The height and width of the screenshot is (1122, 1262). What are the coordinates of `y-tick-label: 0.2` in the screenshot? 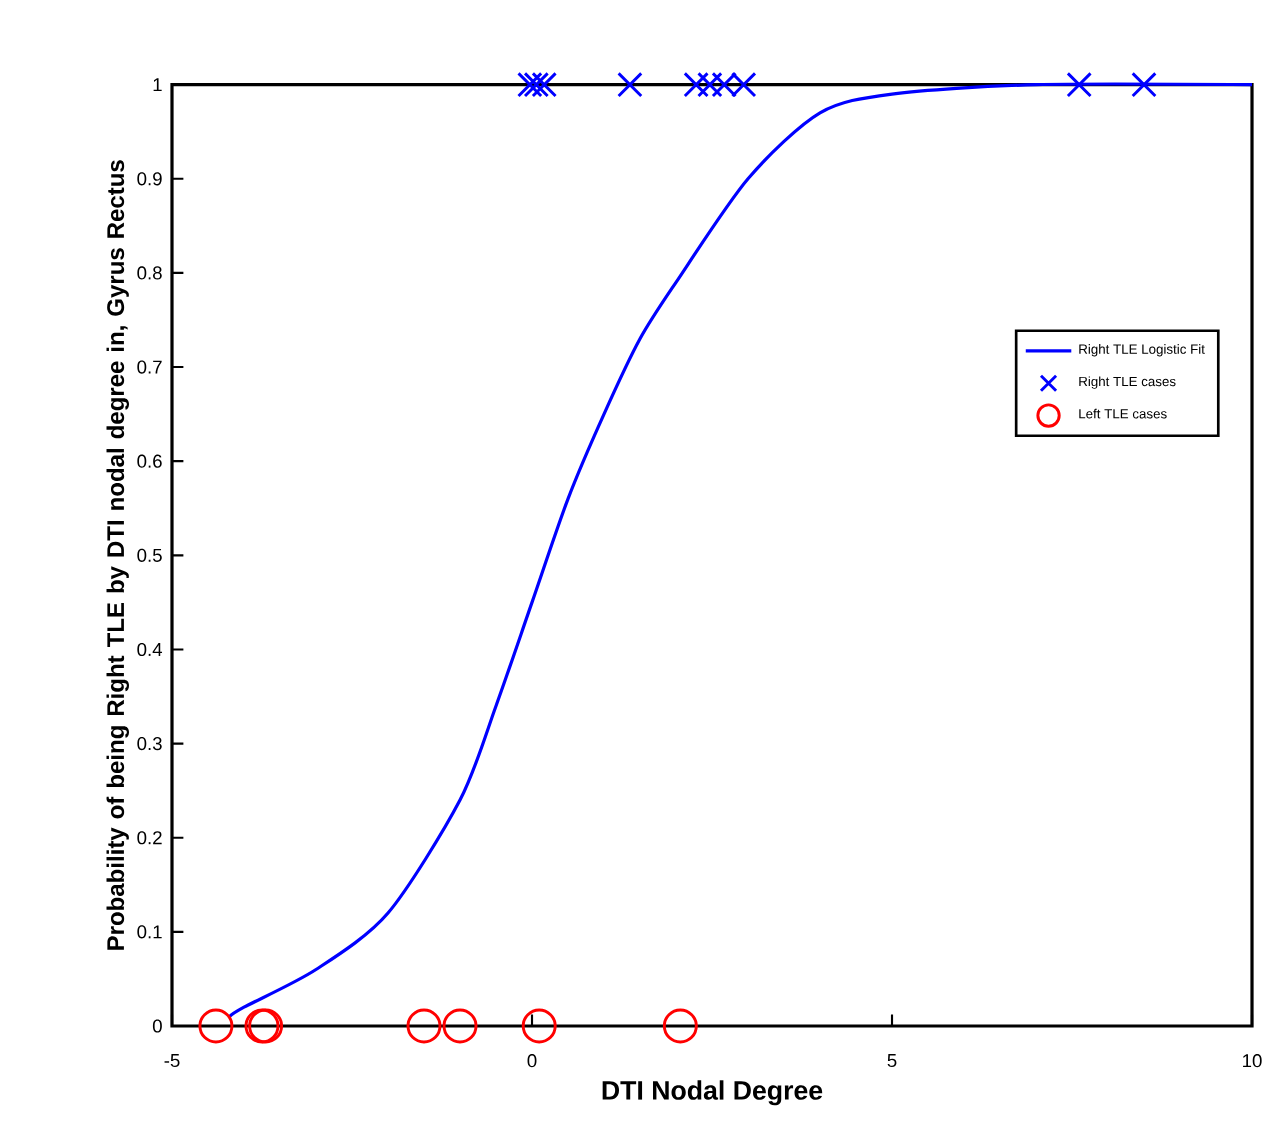 It's located at (149, 838).